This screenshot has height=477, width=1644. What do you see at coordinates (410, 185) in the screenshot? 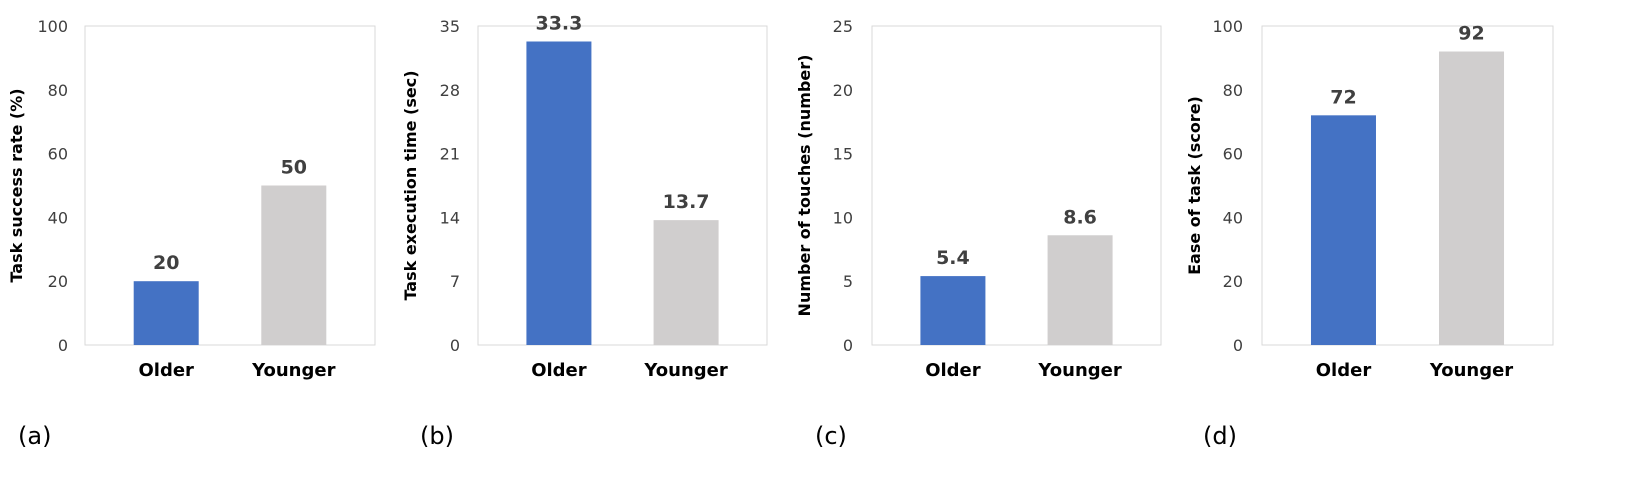
I see `y-axis-label: Task execution time (sec)` at bounding box center [410, 185].